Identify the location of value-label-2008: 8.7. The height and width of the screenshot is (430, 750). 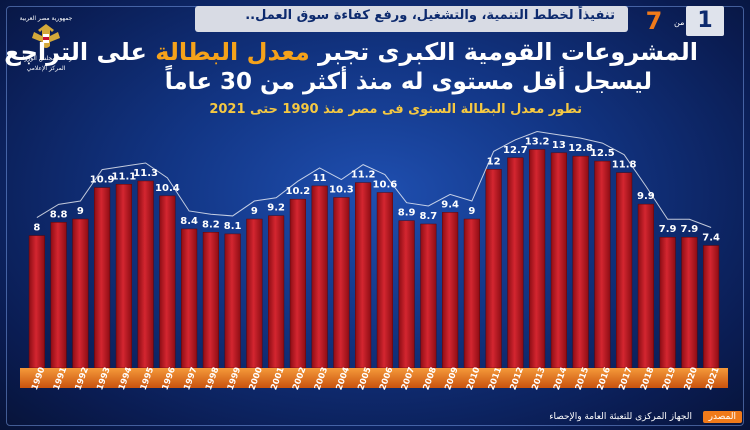
(429, 216).